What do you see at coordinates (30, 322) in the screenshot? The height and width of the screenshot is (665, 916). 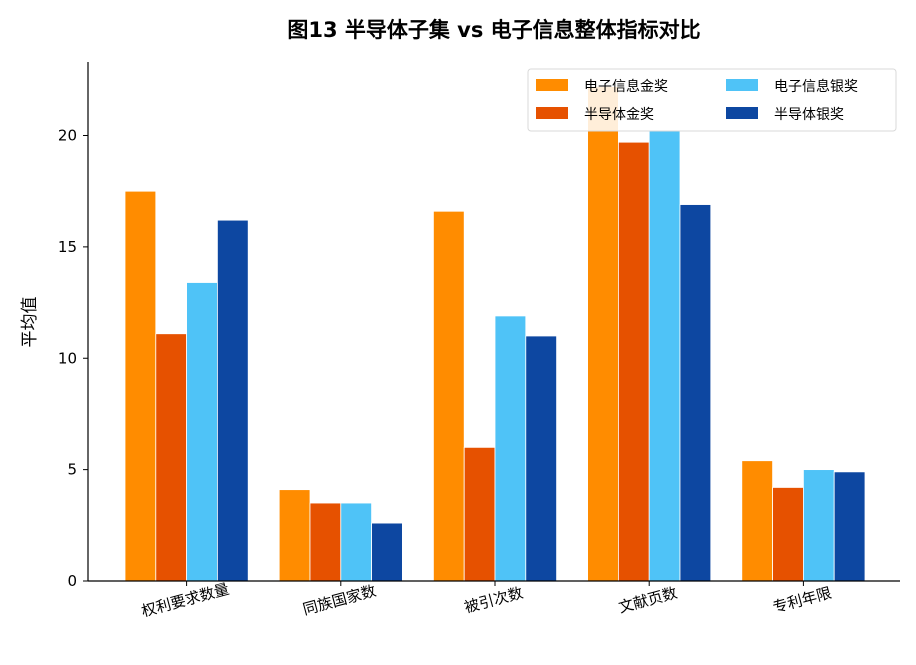 I see `y-axis-label: 平均值` at bounding box center [30, 322].